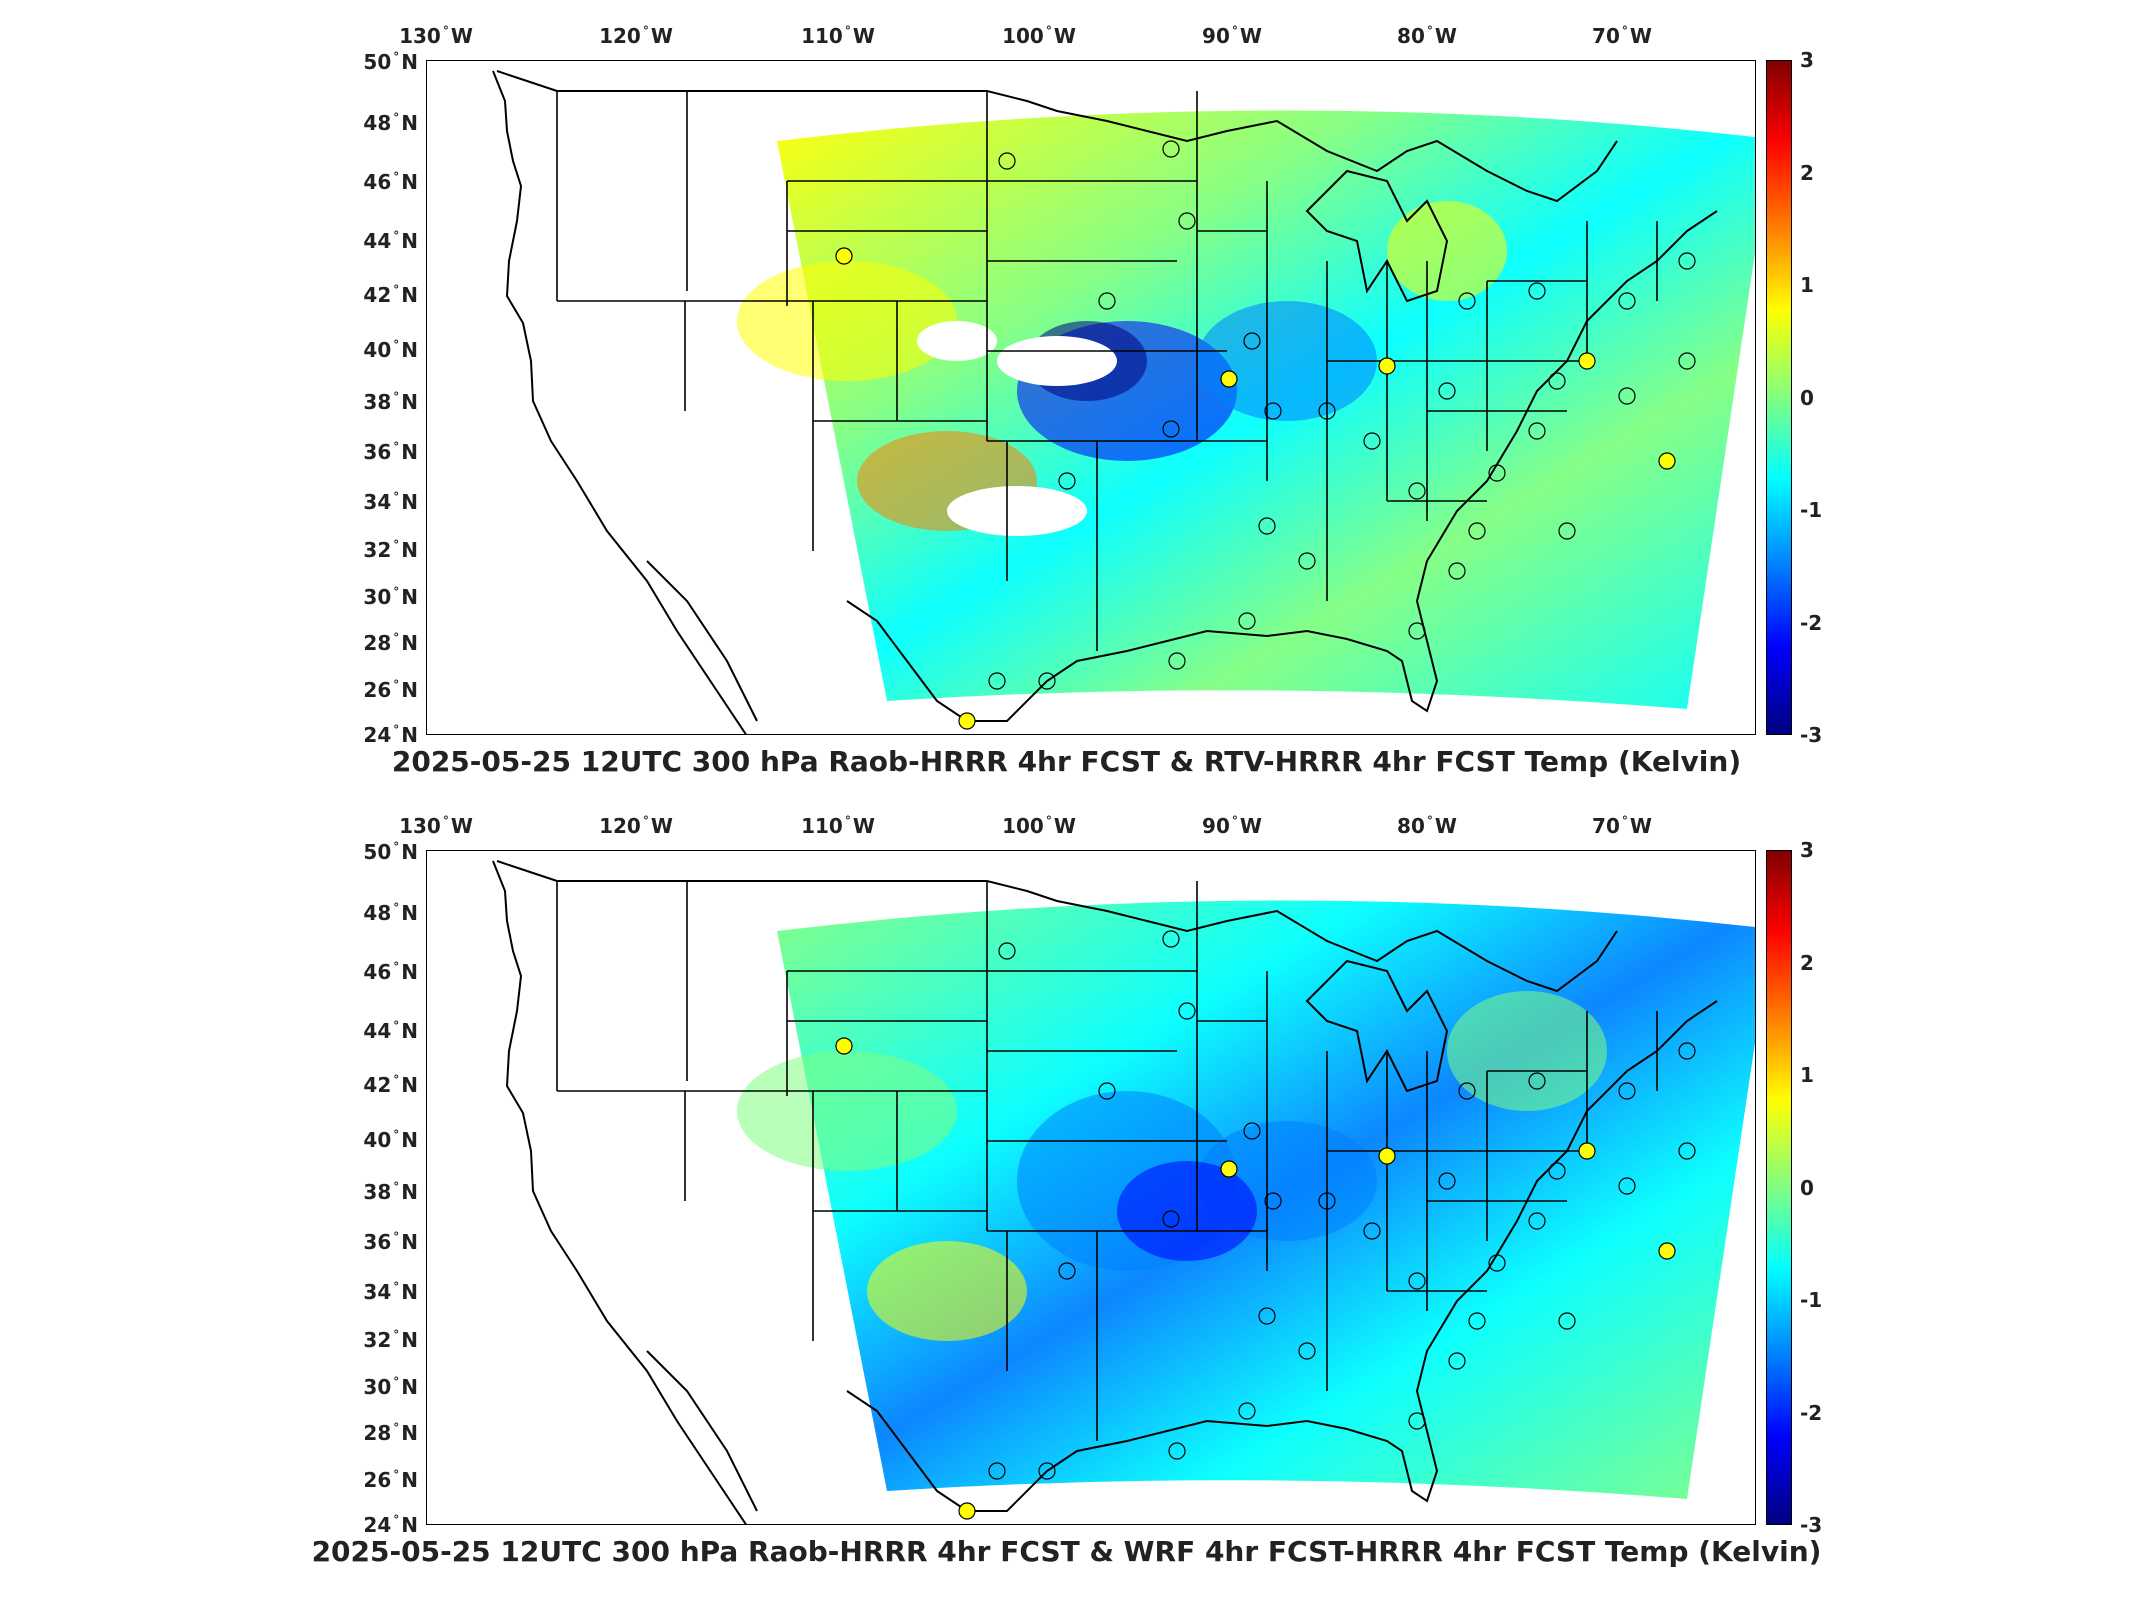 Image resolution: width=2133 pixels, height=1600 pixels. What do you see at coordinates (390, 1085) in the screenshot?
I see `latitude-tick-label: 42 ° N` at bounding box center [390, 1085].